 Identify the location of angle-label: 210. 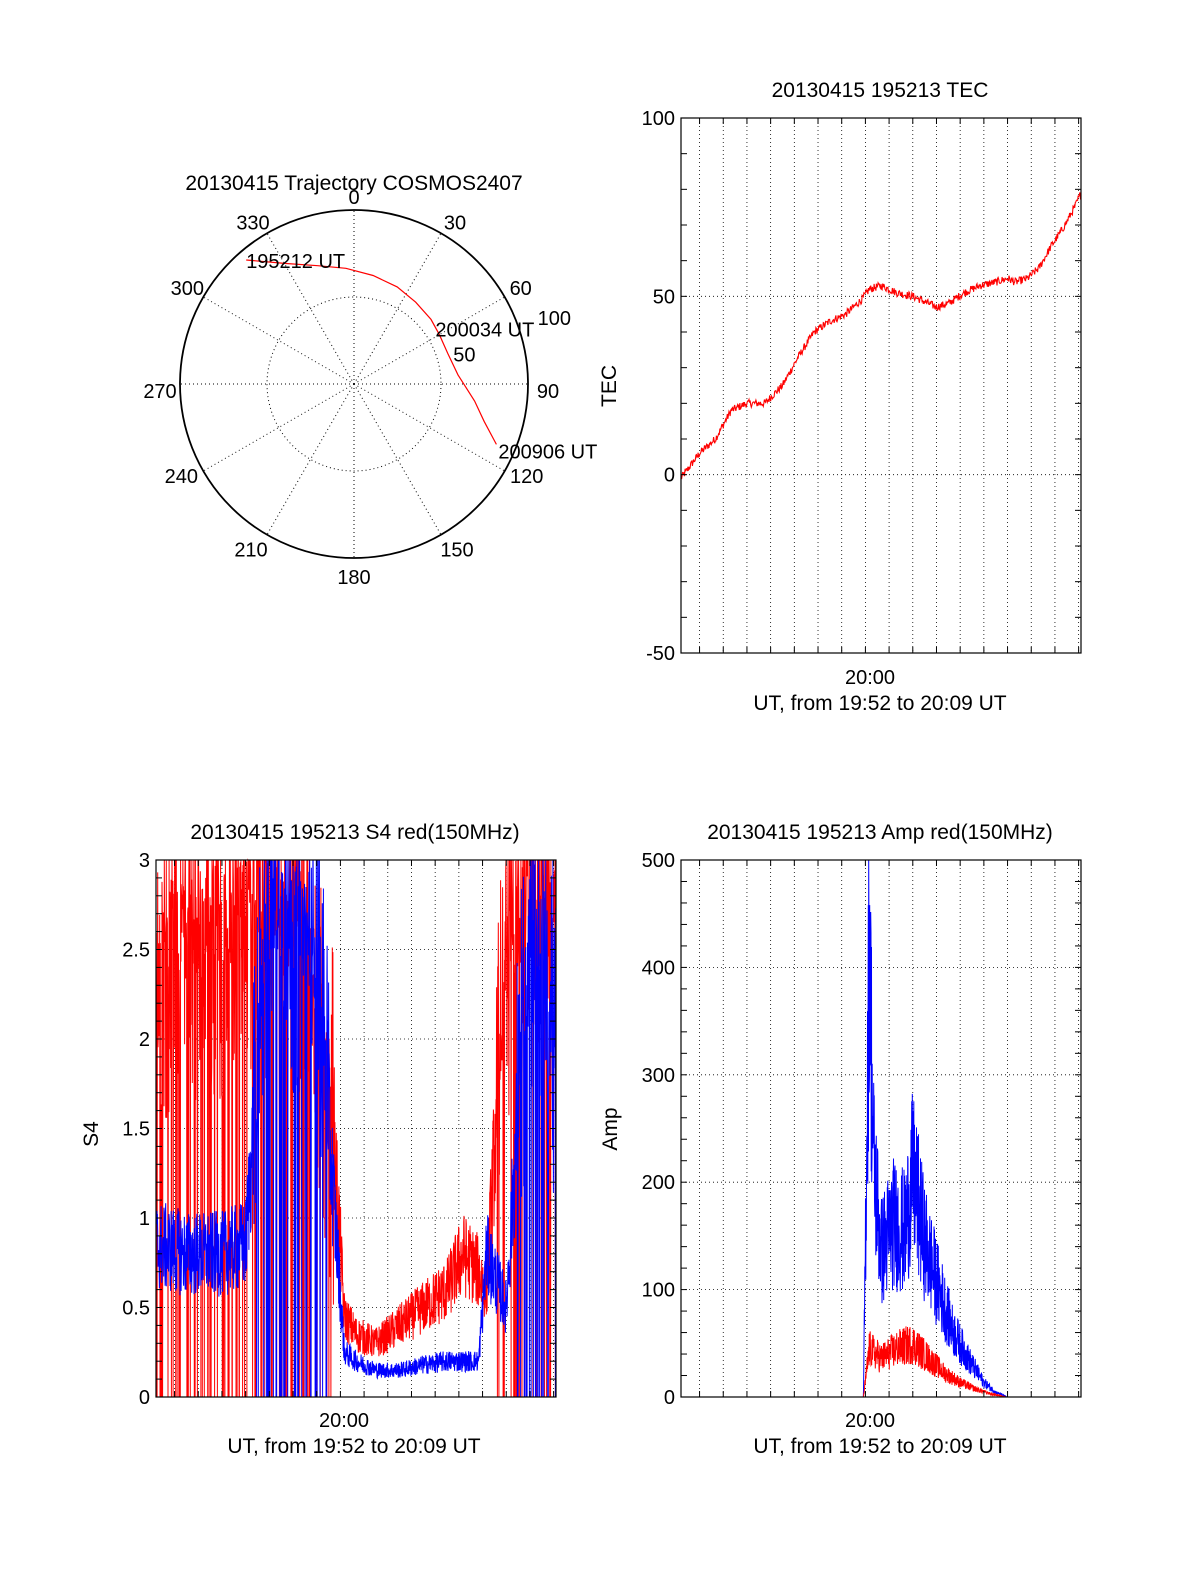
(250, 551).